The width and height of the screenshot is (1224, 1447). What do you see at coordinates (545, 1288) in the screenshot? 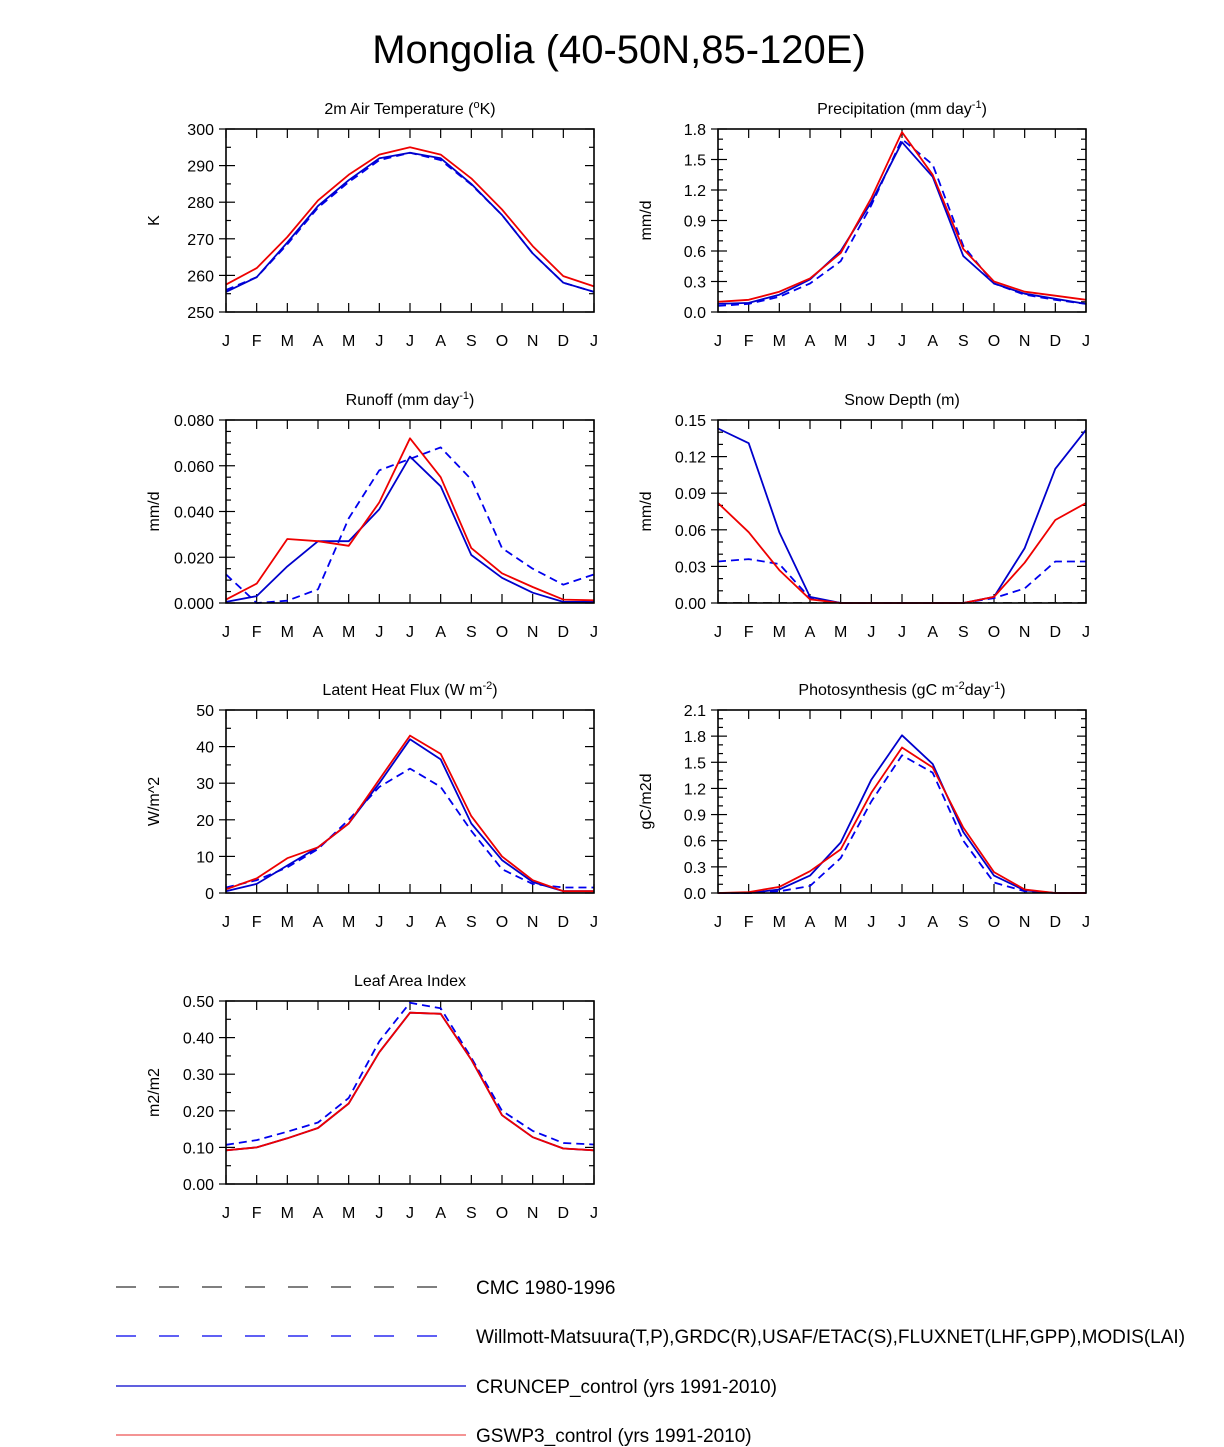
I see `legend-label: CMC 1980-1996` at bounding box center [545, 1288].